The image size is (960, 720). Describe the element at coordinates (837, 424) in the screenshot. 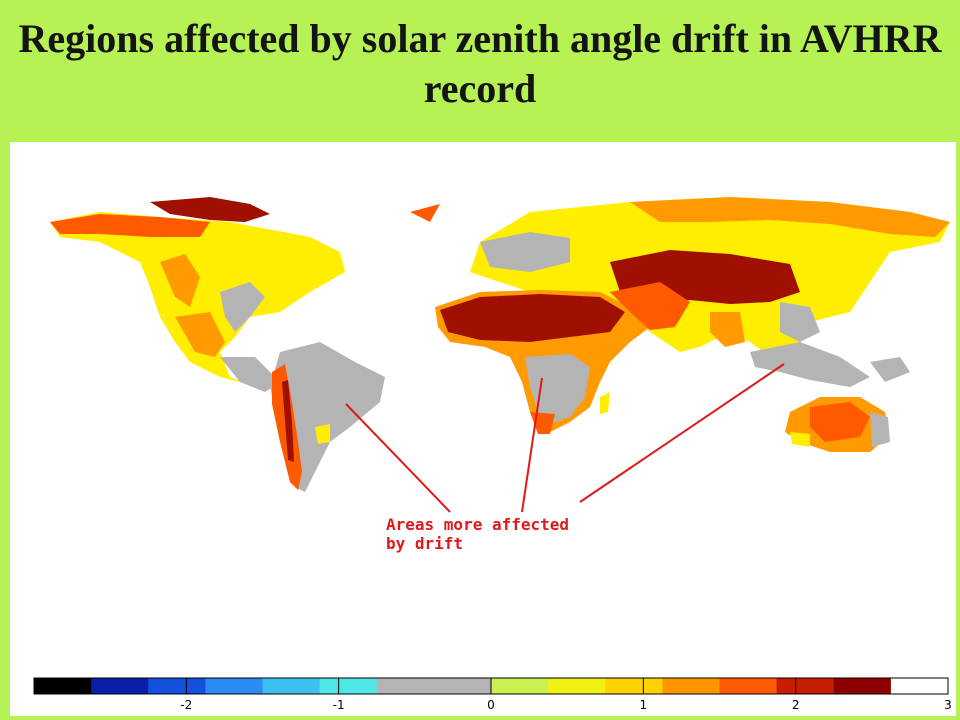

I see `australia` at that location.